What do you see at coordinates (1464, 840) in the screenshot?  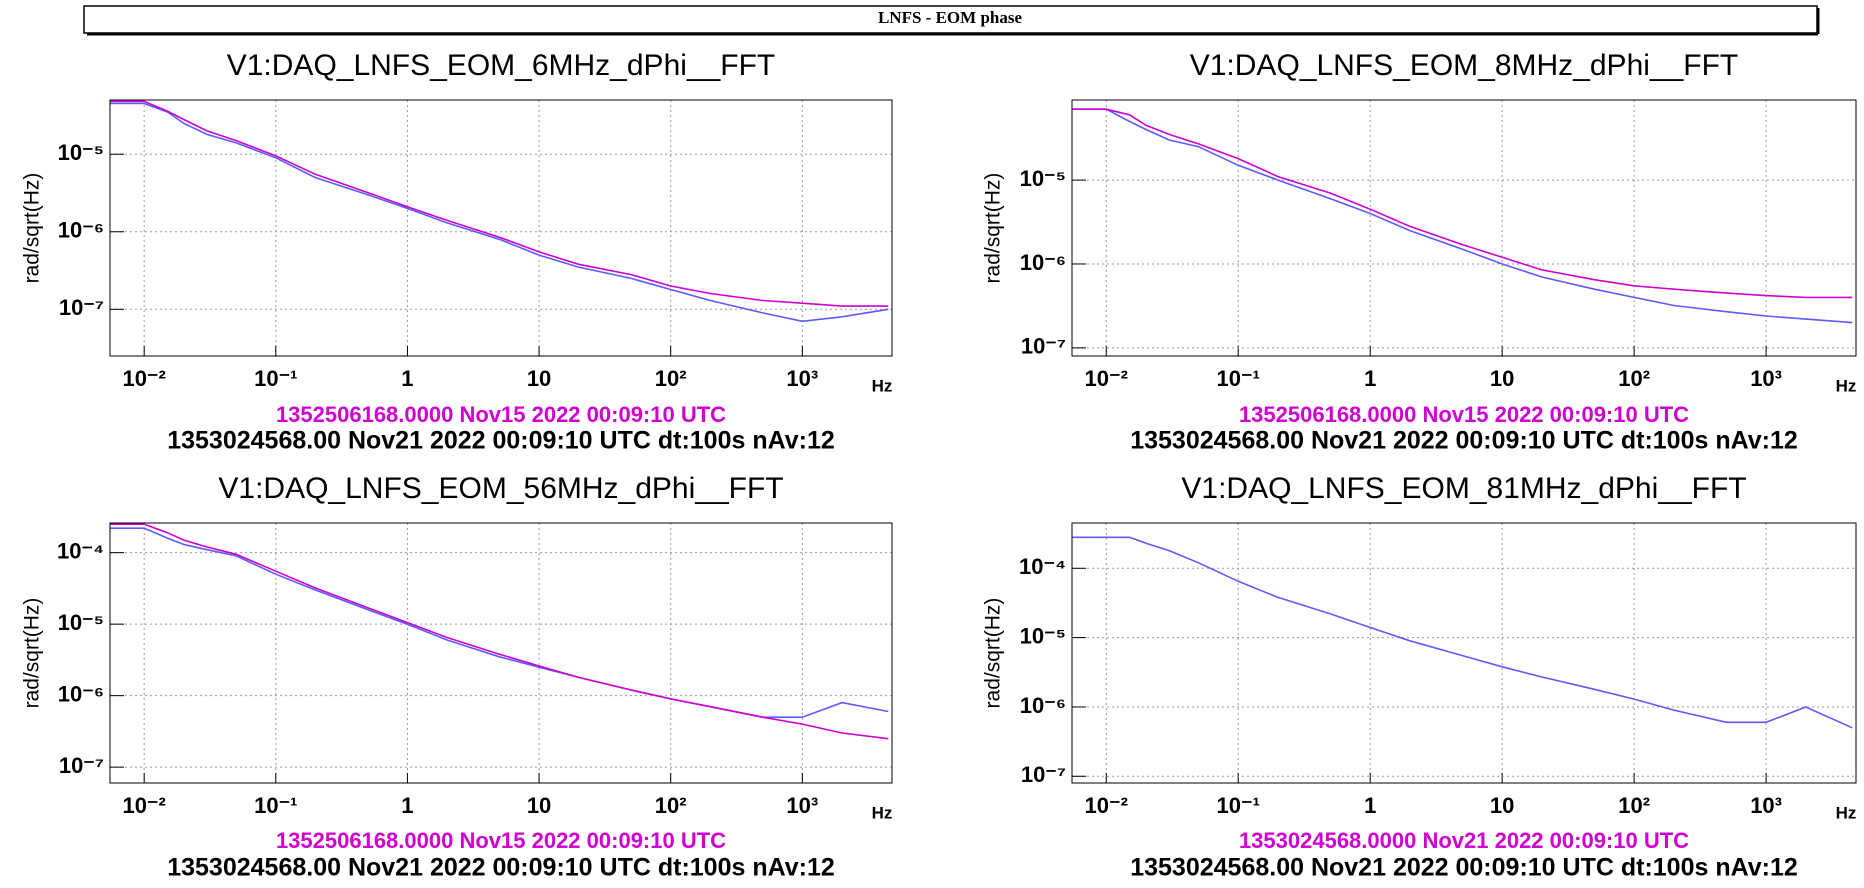 I see `reference-label: 1353024568.0000 Nov21 2022 00:09:10 UTC` at bounding box center [1464, 840].